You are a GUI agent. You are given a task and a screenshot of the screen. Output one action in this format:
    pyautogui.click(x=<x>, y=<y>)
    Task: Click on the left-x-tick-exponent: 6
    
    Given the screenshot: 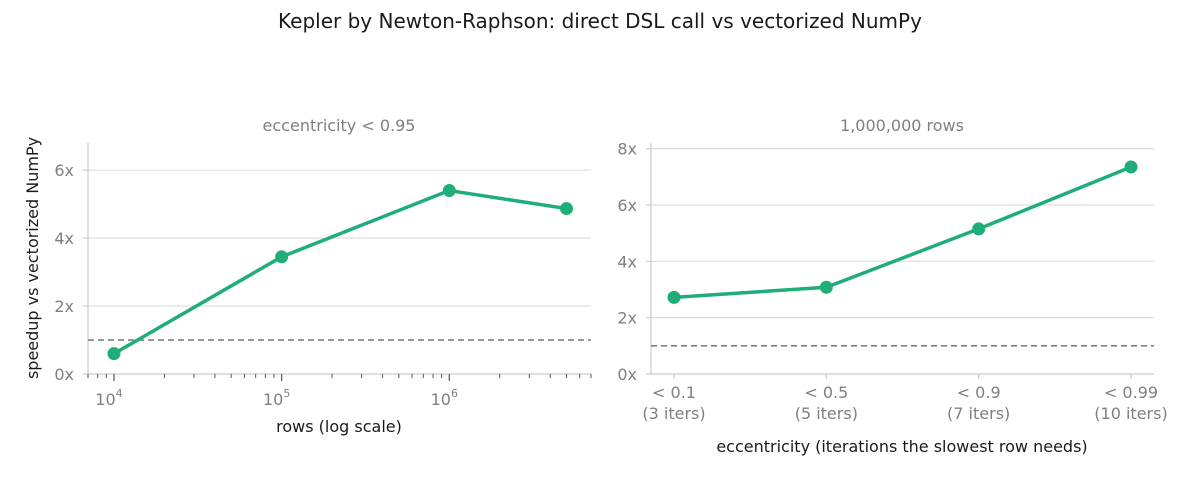 What is the action you would take?
    pyautogui.click(x=454, y=393)
    